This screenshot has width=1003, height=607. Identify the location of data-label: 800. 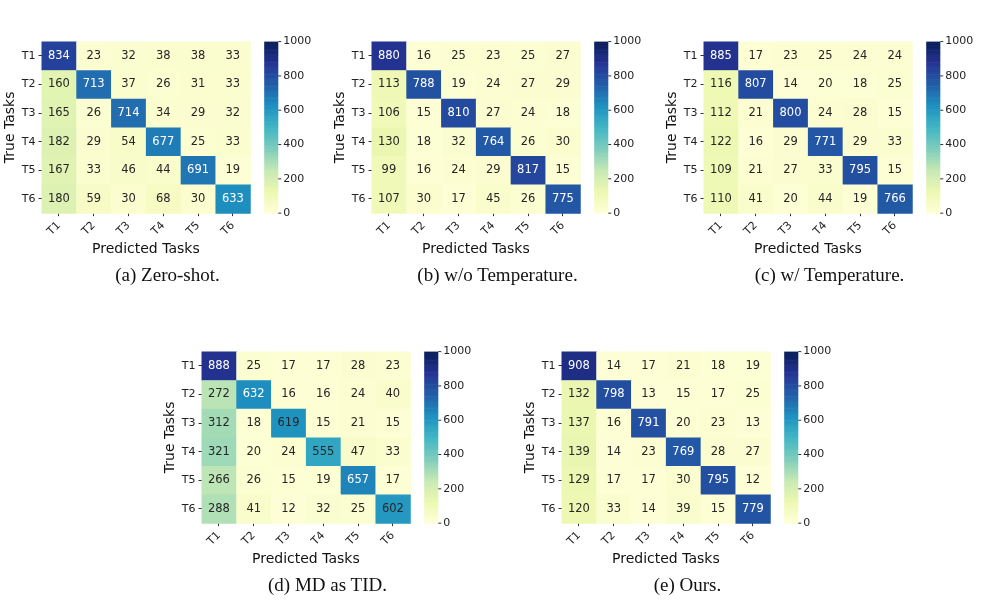
(790, 112).